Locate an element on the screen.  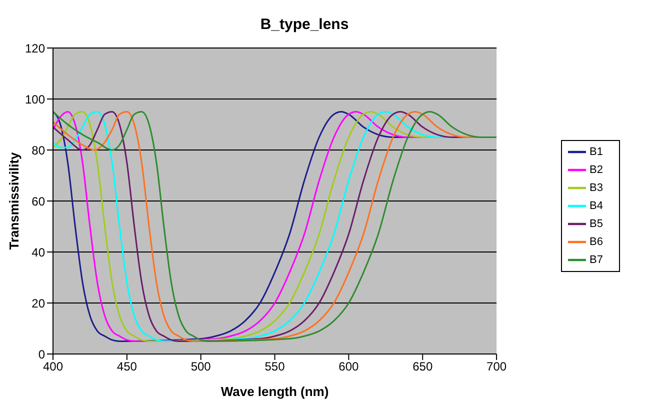
x-tick-label: 400 is located at coordinates (53, 367).